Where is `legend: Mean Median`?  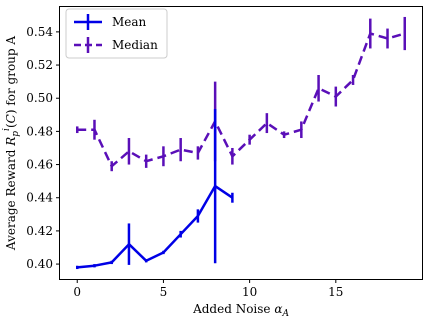
legend: Mean Median is located at coordinates (116, 33).